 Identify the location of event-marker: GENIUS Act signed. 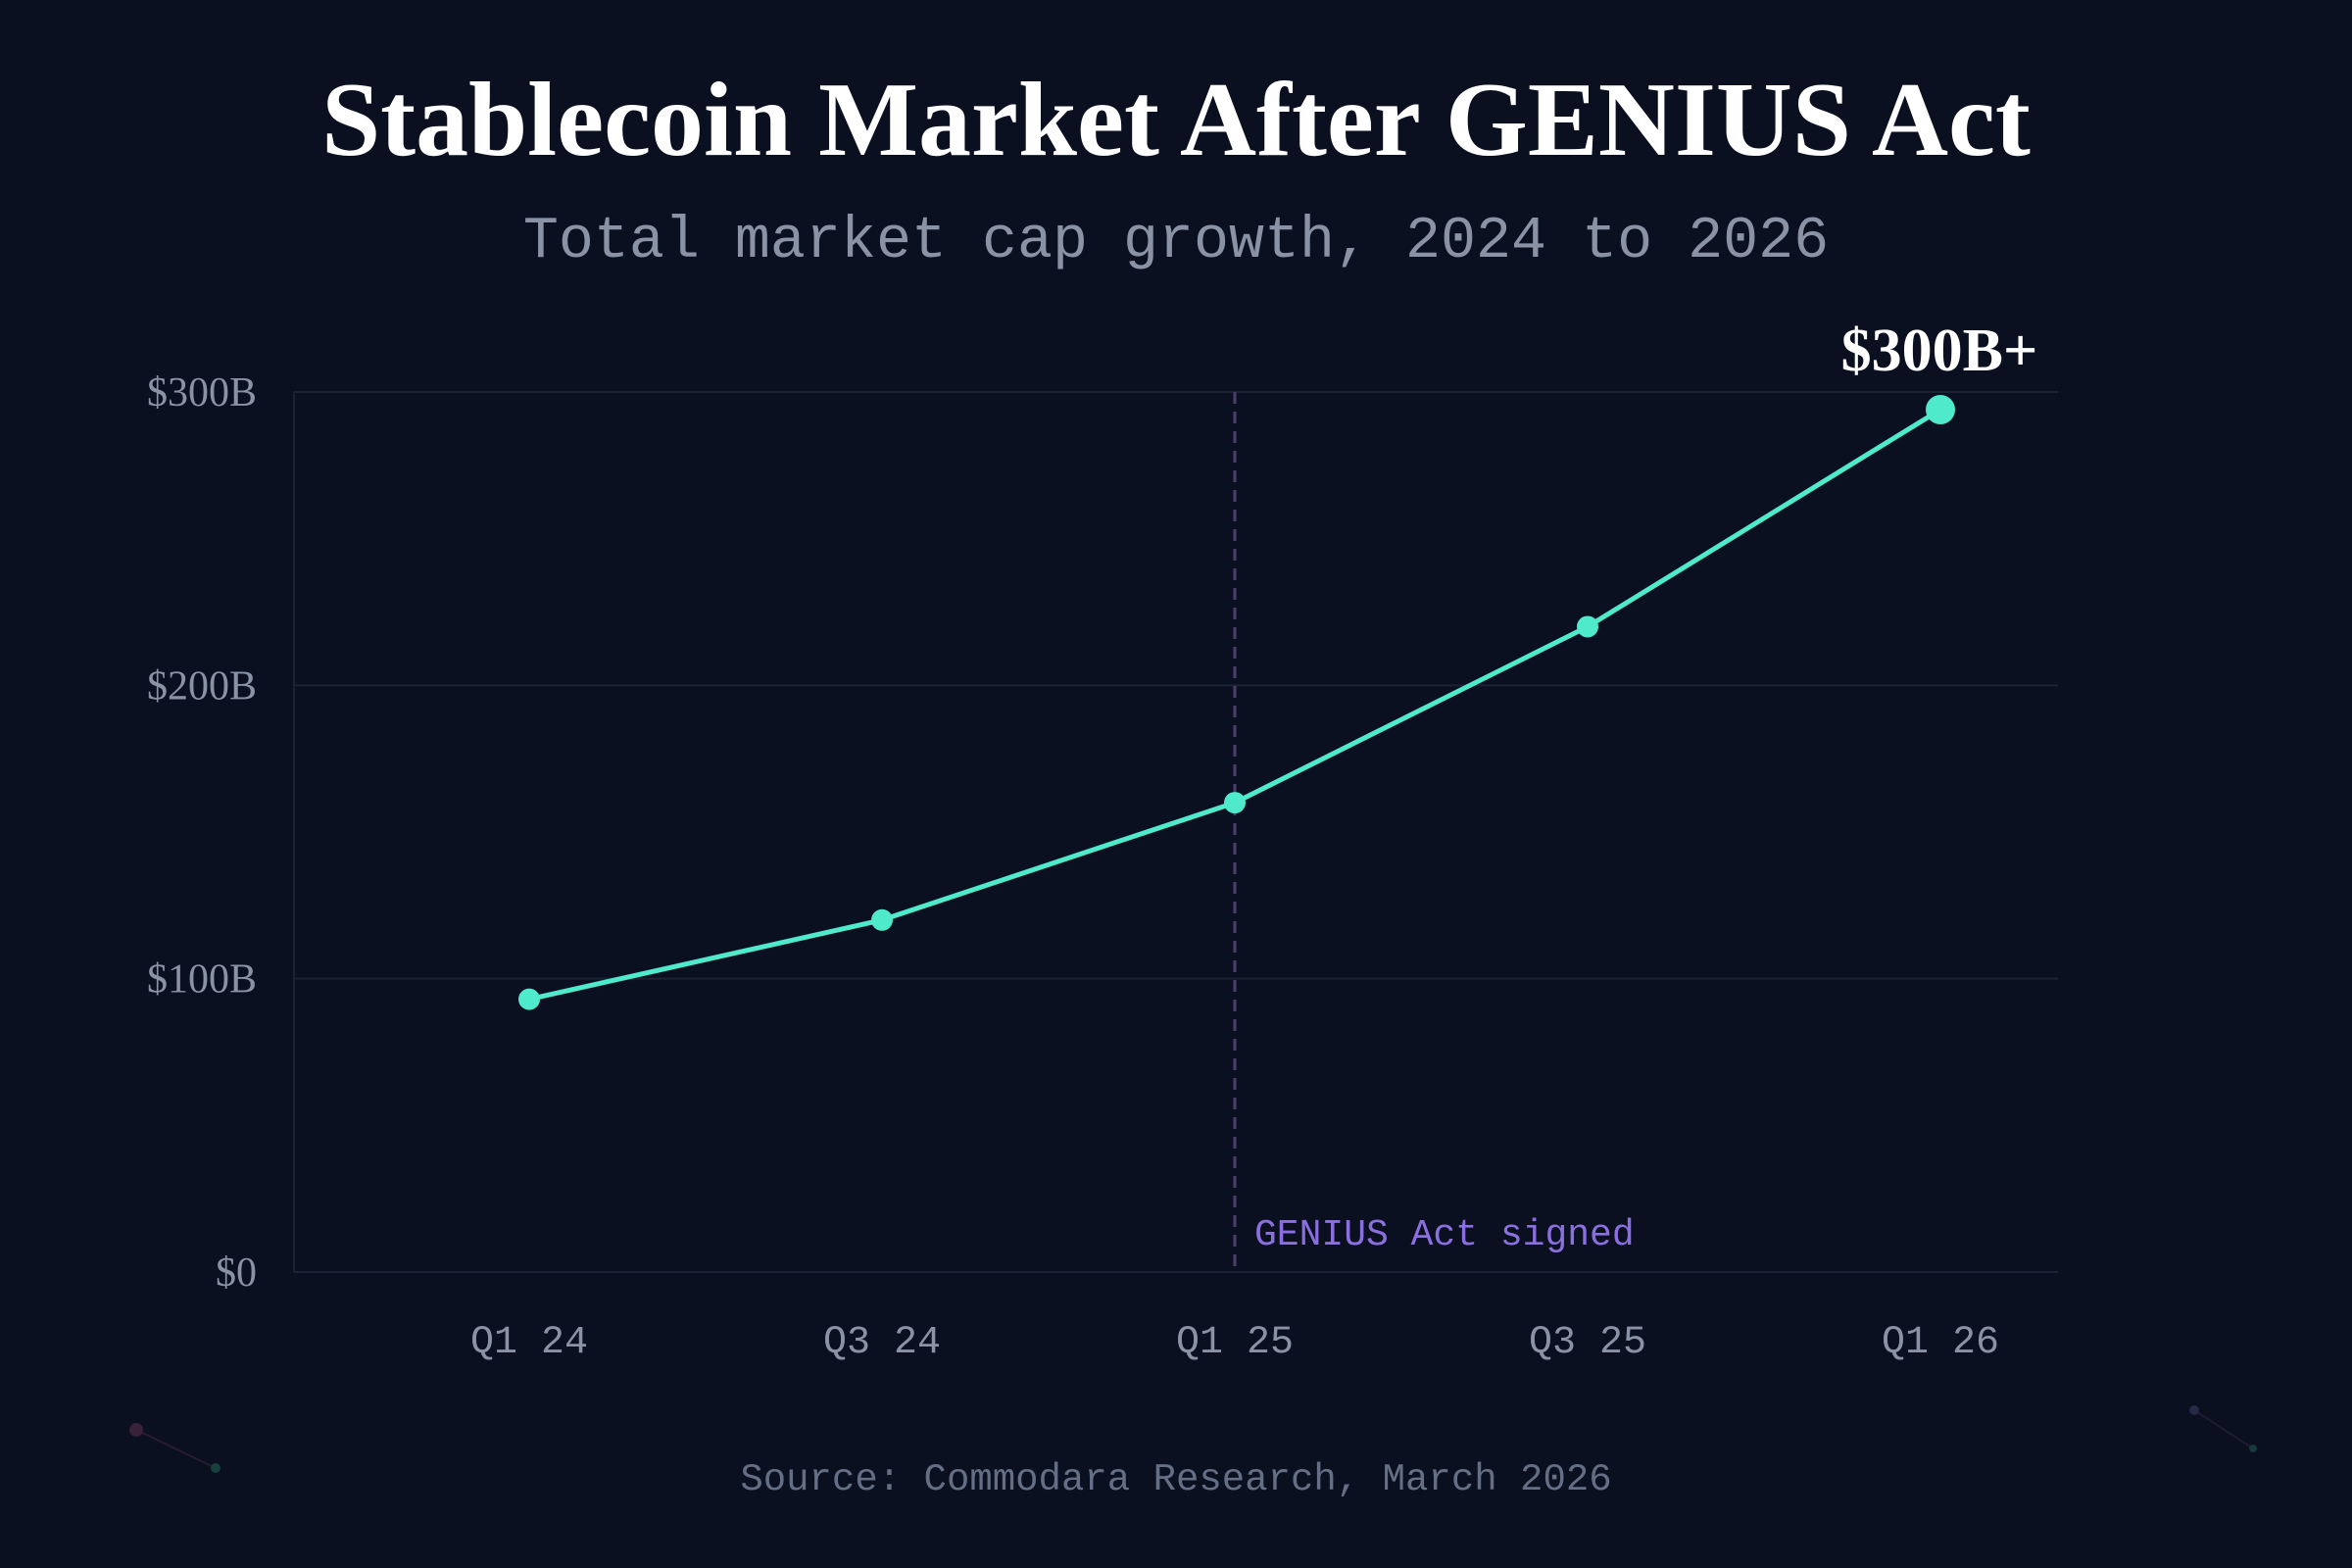
(1434, 832).